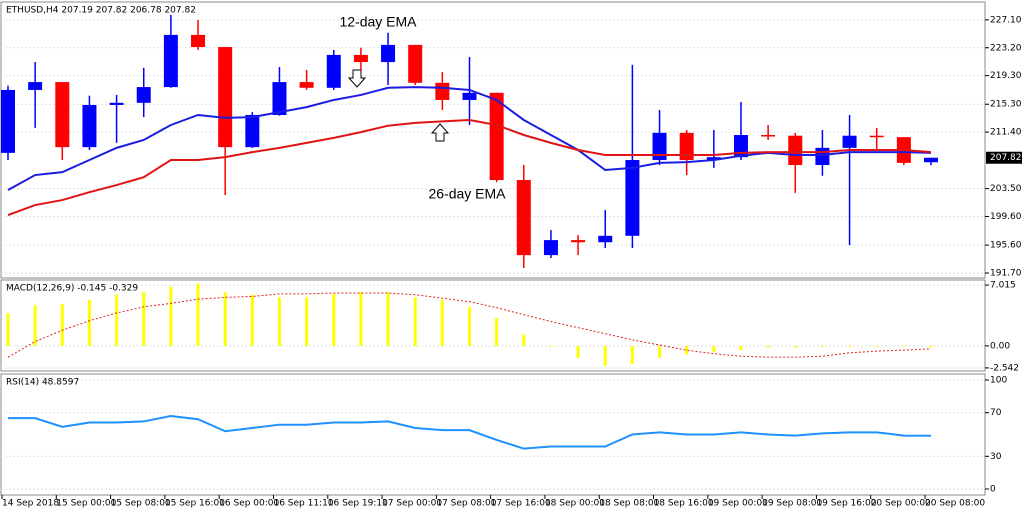 The image size is (1024, 512). Describe the element at coordinates (86, 504) in the screenshot. I see `x-tick-label: 15 Sep 00:00` at that location.